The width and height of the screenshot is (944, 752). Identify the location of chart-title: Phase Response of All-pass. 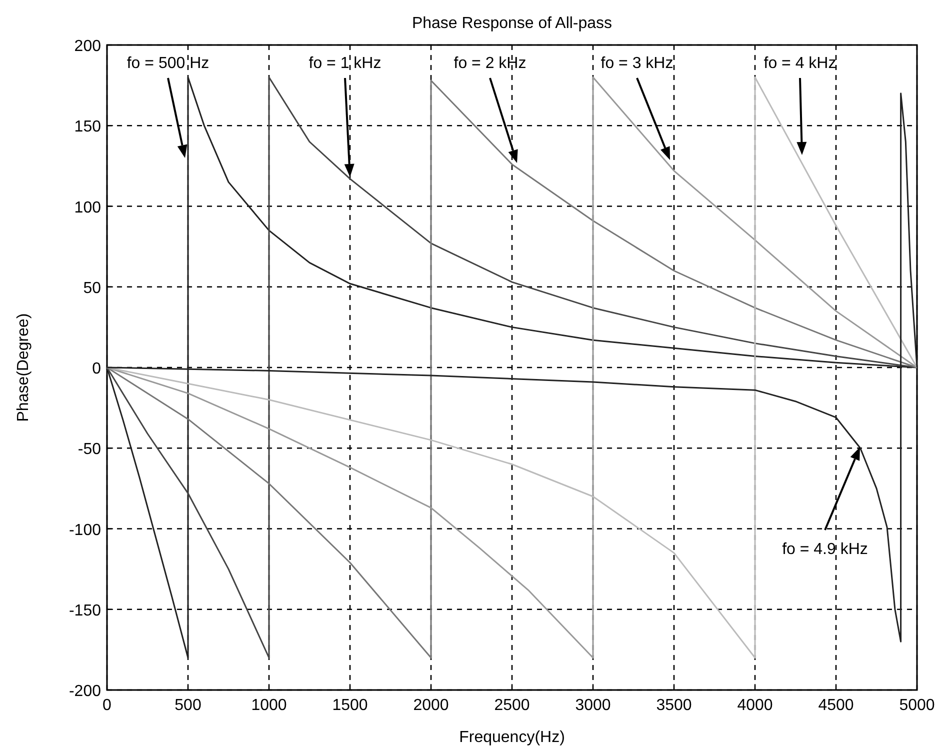
(512, 23).